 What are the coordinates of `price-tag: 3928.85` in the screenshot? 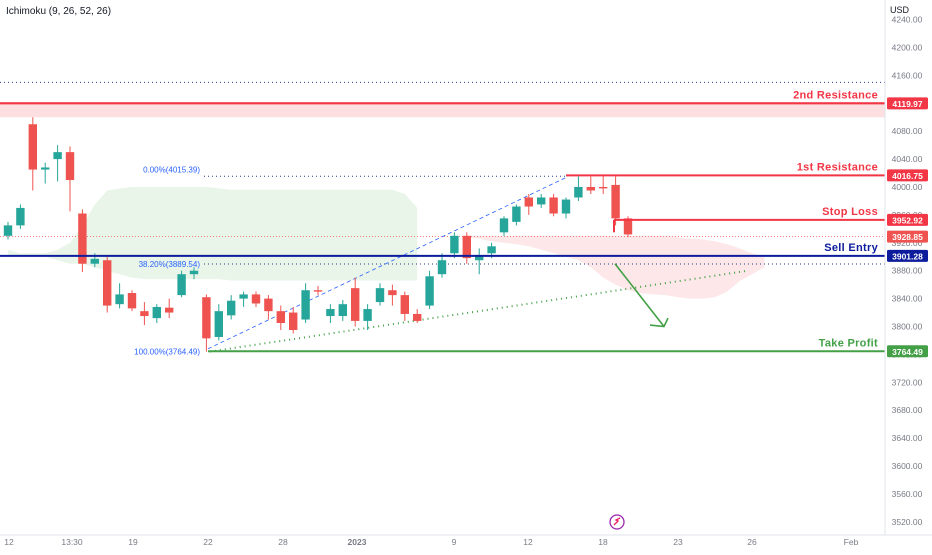 It's located at (907, 236).